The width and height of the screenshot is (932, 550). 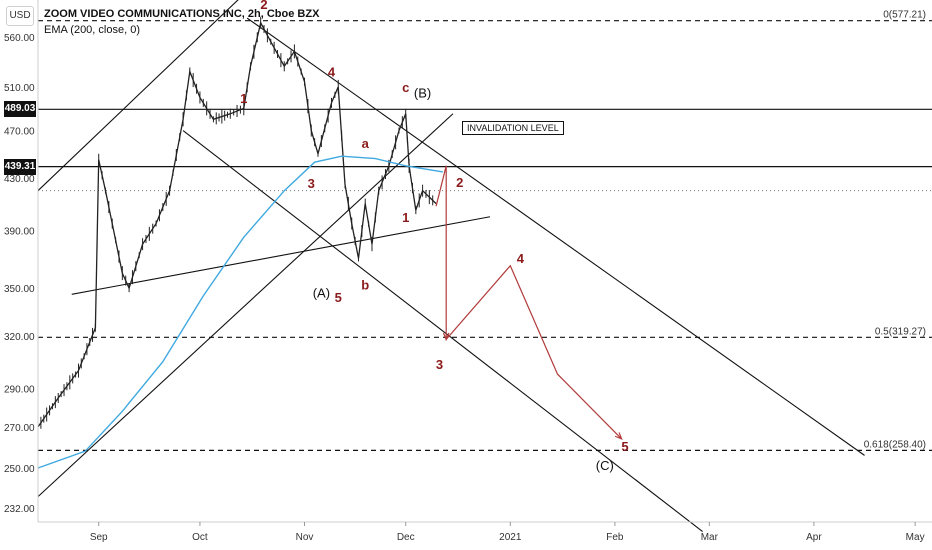 What do you see at coordinates (19, 38) in the screenshot?
I see `y-tick-label: 560.00` at bounding box center [19, 38].